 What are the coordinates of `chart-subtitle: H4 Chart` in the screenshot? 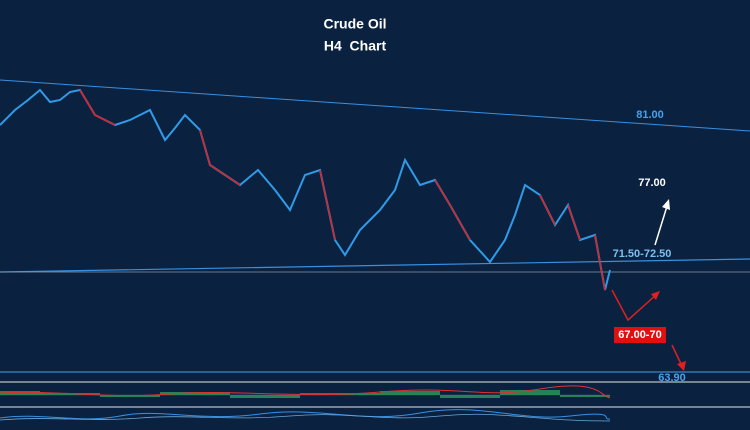 It's located at (355, 46).